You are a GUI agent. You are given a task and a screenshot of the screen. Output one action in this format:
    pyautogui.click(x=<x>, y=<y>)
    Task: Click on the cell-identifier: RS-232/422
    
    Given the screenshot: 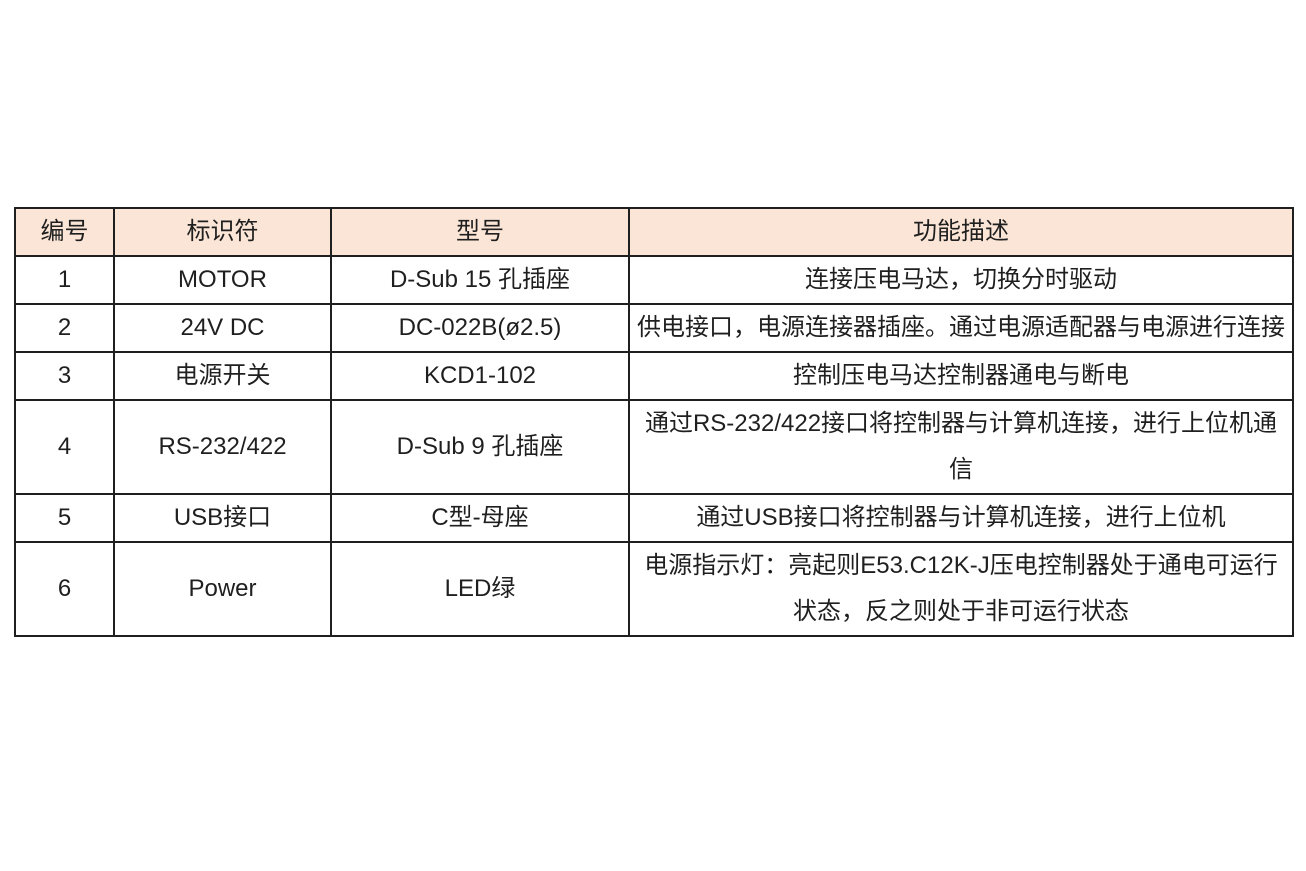 What is the action you would take?
    pyautogui.click(x=222, y=447)
    